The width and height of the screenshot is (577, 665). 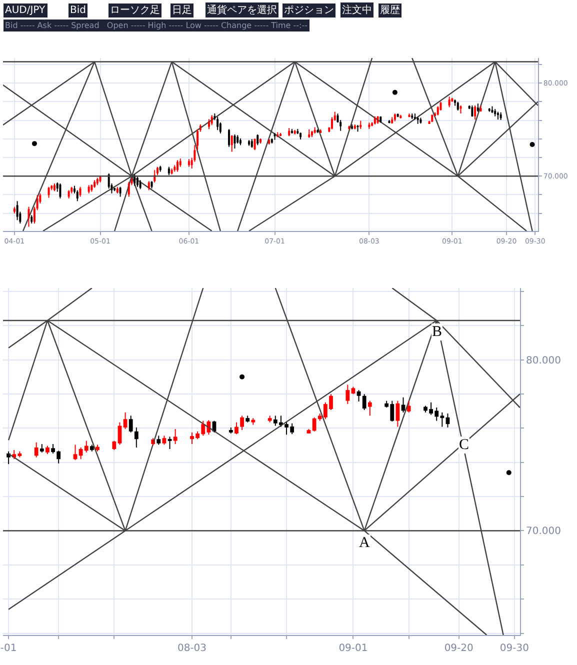 What do you see at coordinates (437, 332) in the screenshot?
I see `annotation: B` at bounding box center [437, 332].